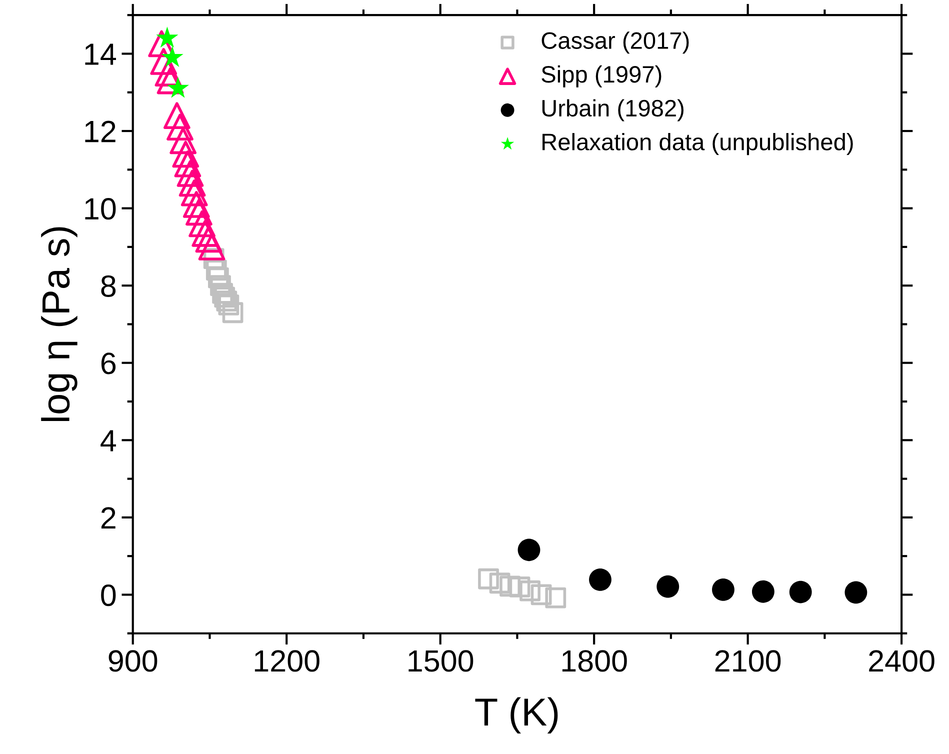  Describe the element at coordinates (108, 441) in the screenshot. I see `y-tick-label: 4` at that location.